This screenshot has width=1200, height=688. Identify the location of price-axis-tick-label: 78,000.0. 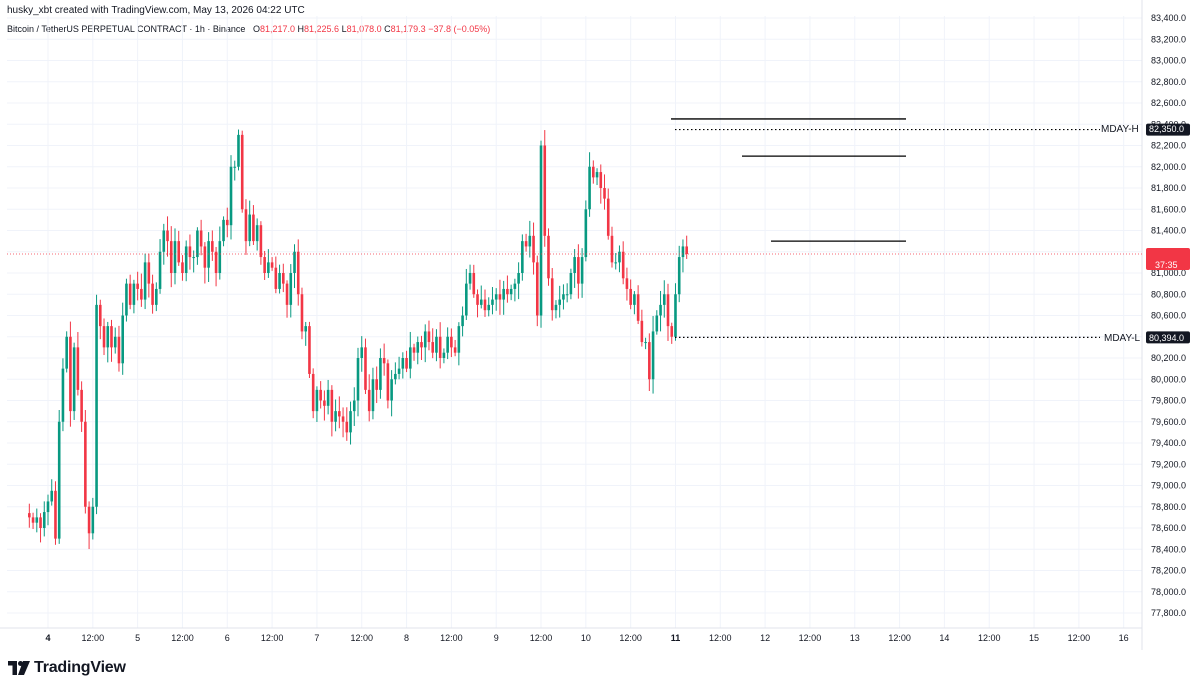
(1168, 592).